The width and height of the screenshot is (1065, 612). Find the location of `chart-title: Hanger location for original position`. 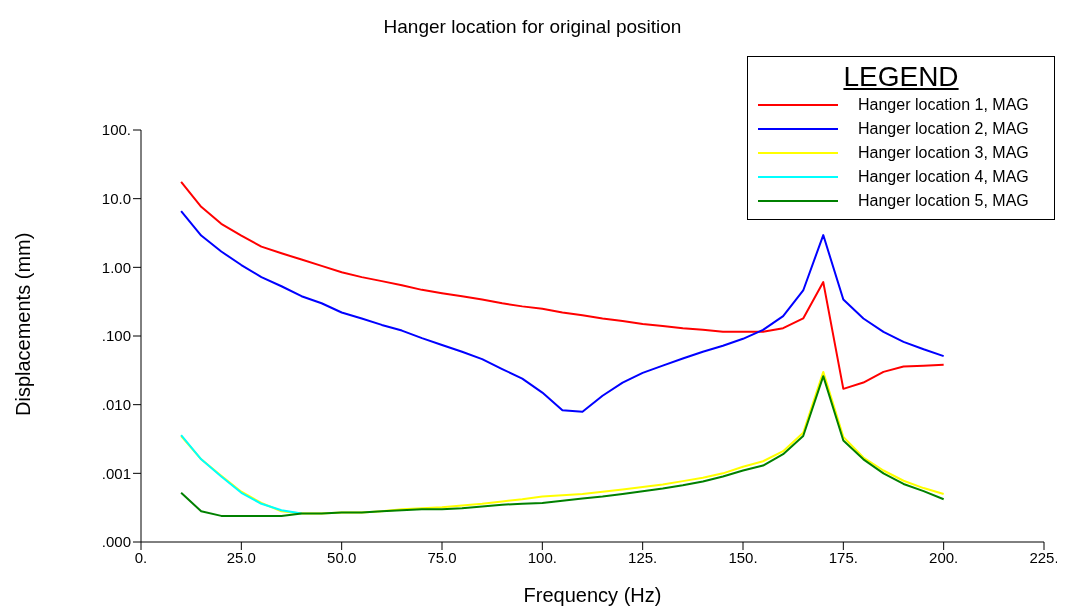

chart-title: Hanger location for original position is located at coordinates (532, 27).